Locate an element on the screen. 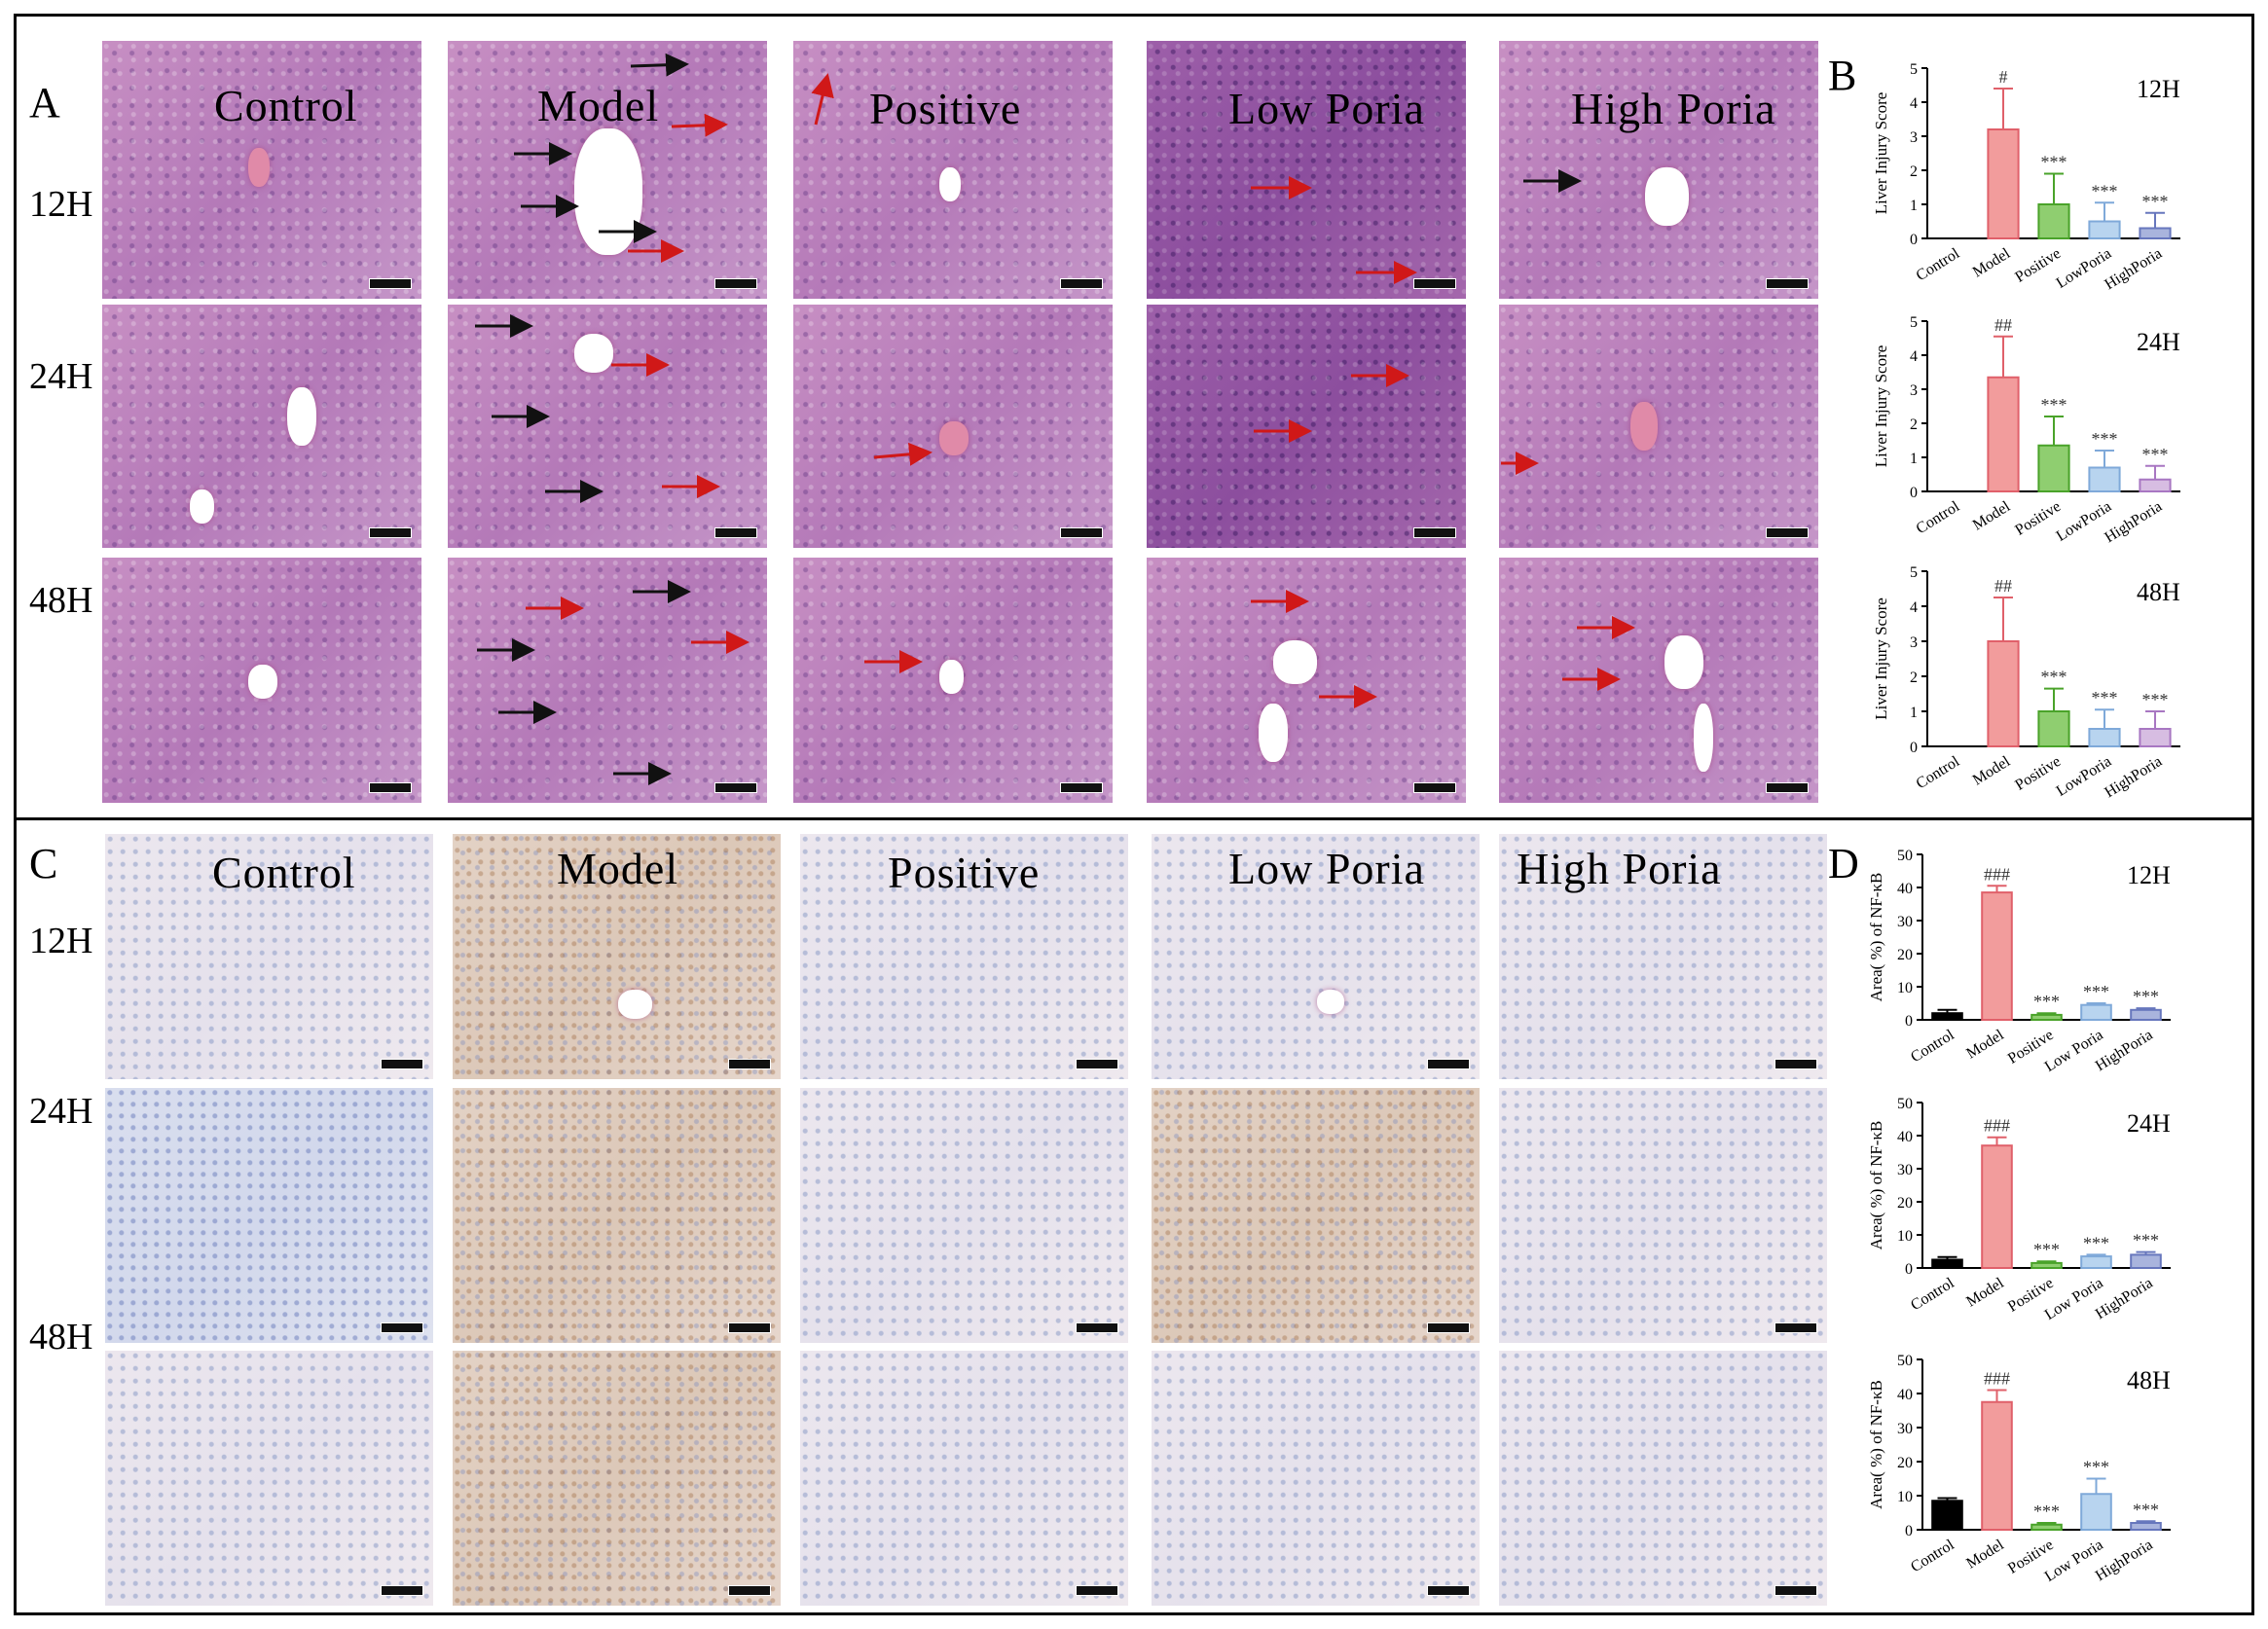 The width and height of the screenshot is (2268, 1629). ihc-highporia-24h is located at coordinates (1663, 1215).